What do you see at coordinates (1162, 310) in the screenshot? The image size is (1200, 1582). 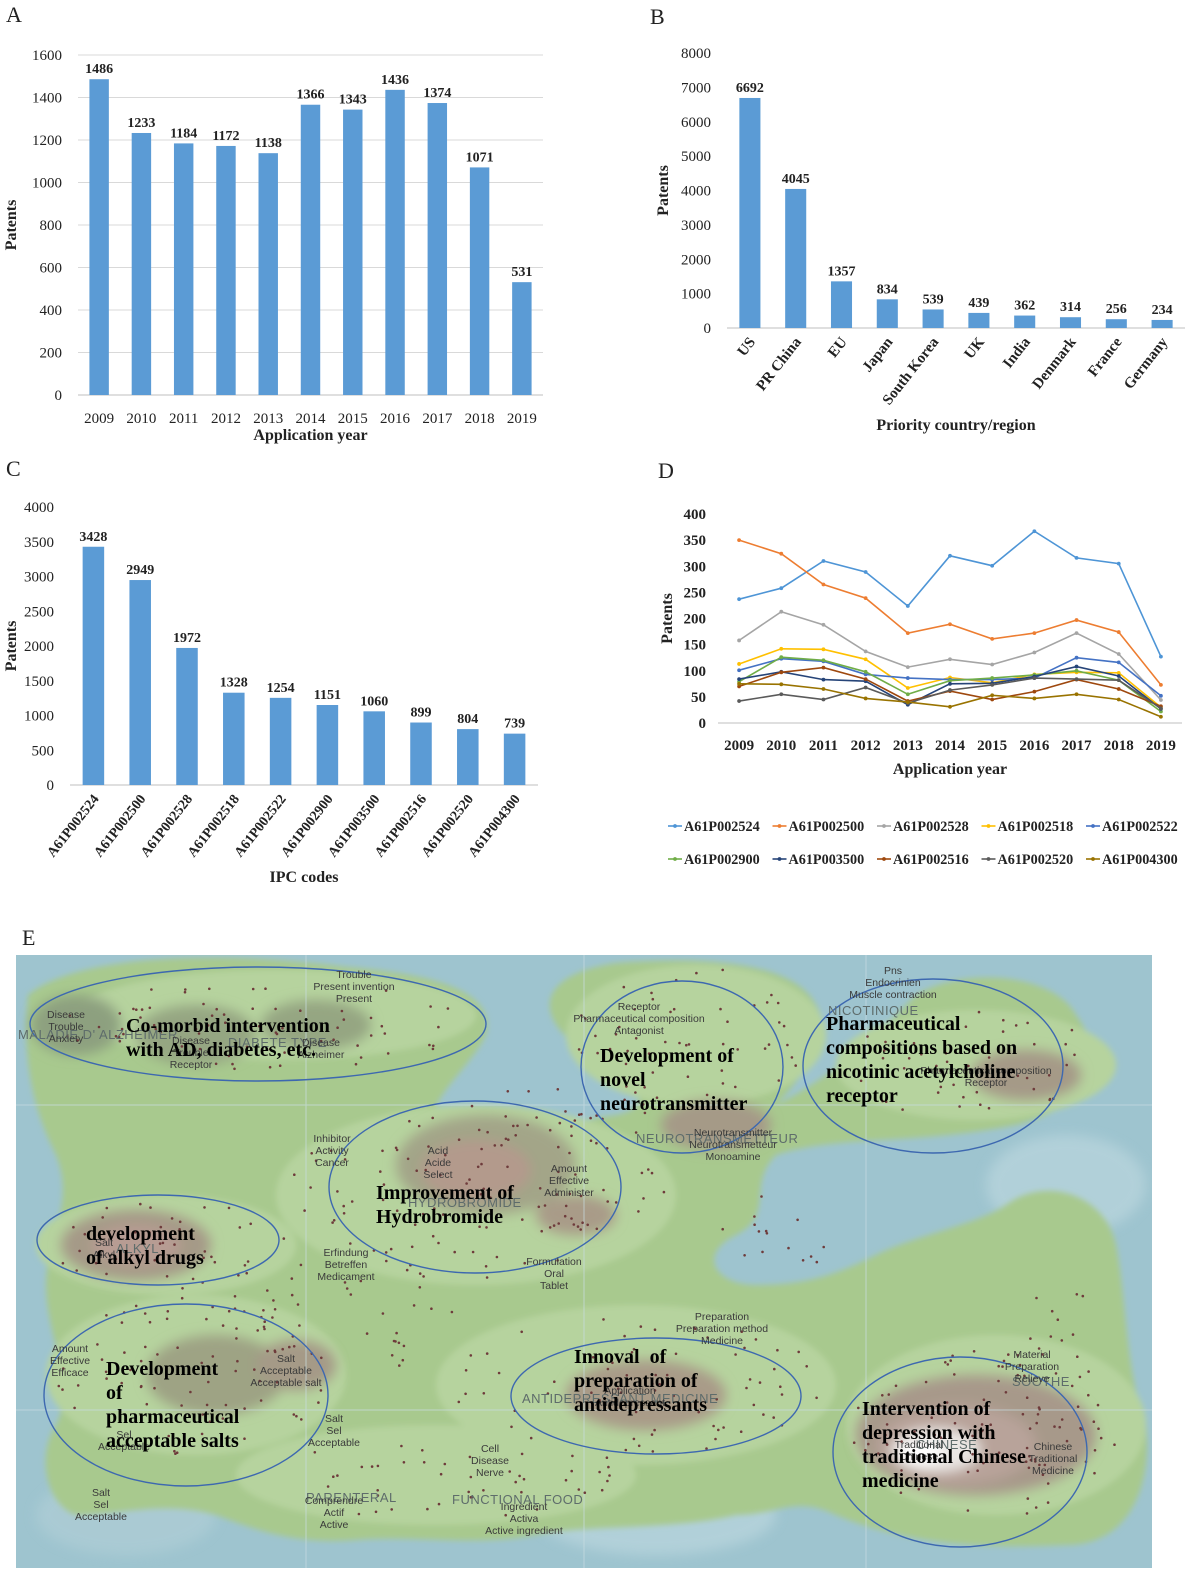 I see `data-label: 234` at bounding box center [1162, 310].